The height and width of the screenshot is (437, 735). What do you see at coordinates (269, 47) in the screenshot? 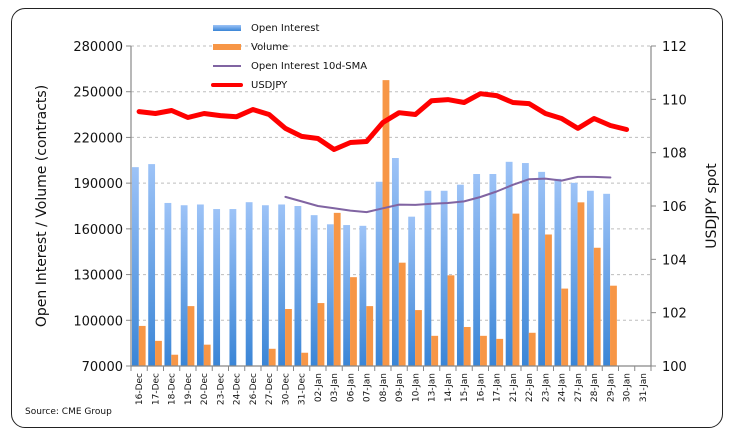
I see `legend-label-volume: Volume` at bounding box center [269, 47].